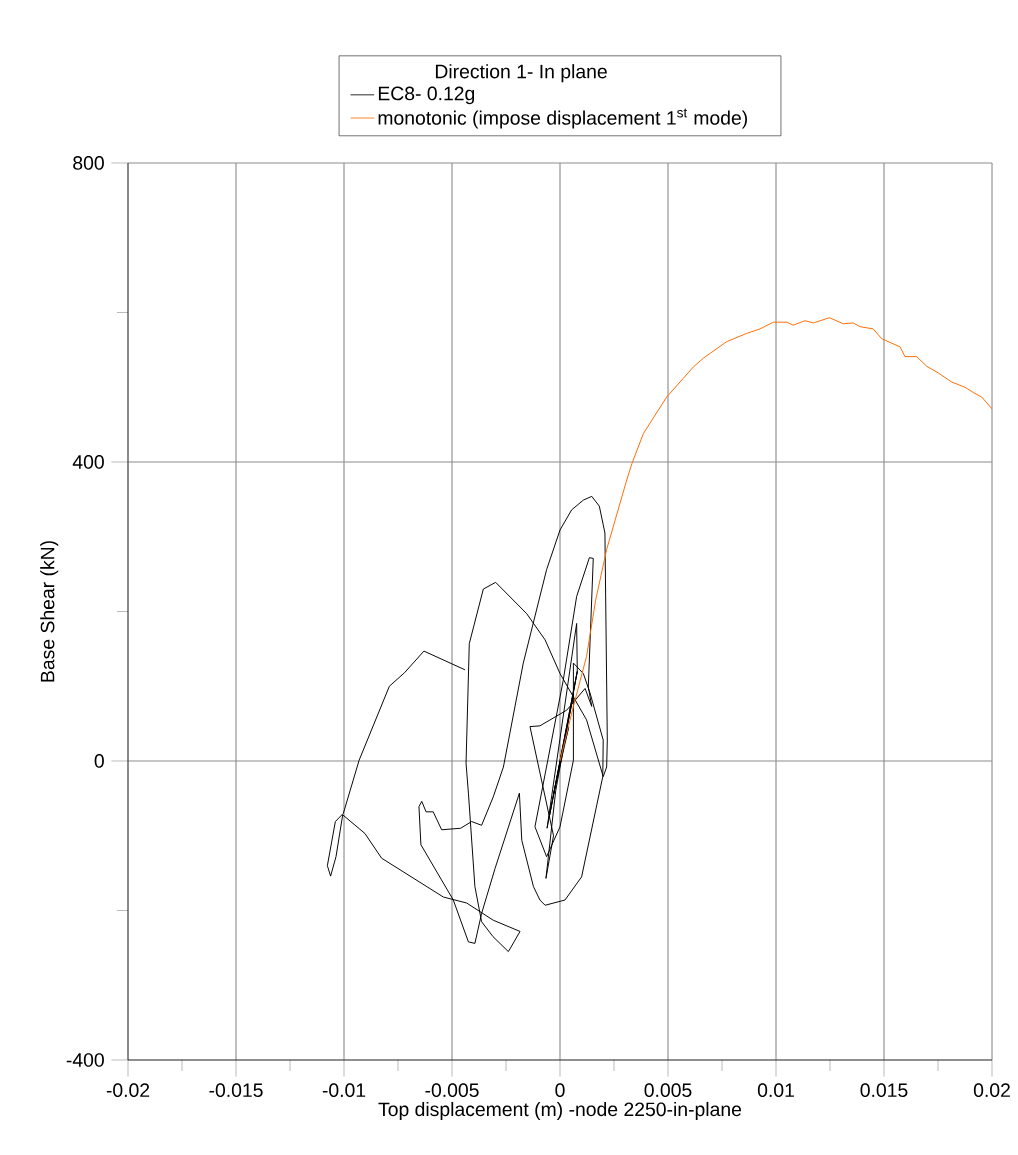 The height and width of the screenshot is (1155, 1018). Describe the element at coordinates (521, 73) in the screenshot. I see `legend-title: Direction 1- In plane` at that location.